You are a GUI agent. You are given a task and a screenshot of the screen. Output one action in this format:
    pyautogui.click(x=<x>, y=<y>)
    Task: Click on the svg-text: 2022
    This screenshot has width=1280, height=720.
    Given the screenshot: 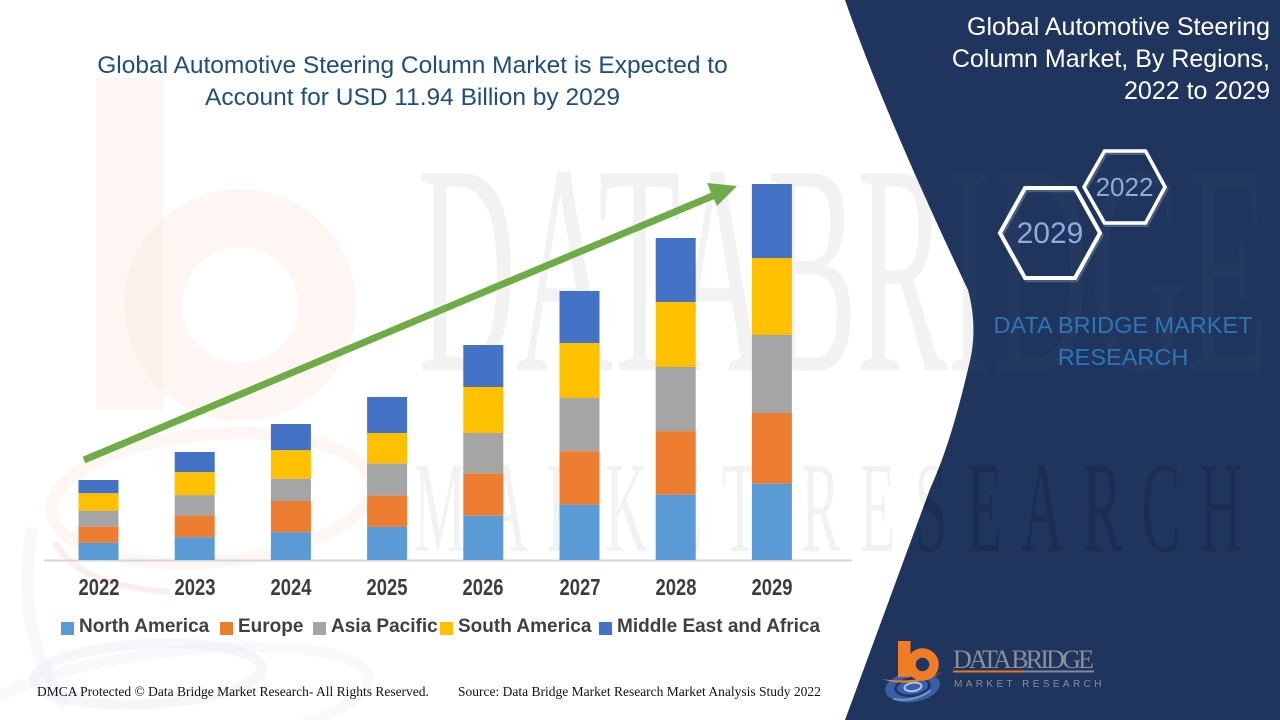 What is the action you would take?
    pyautogui.click(x=1125, y=187)
    